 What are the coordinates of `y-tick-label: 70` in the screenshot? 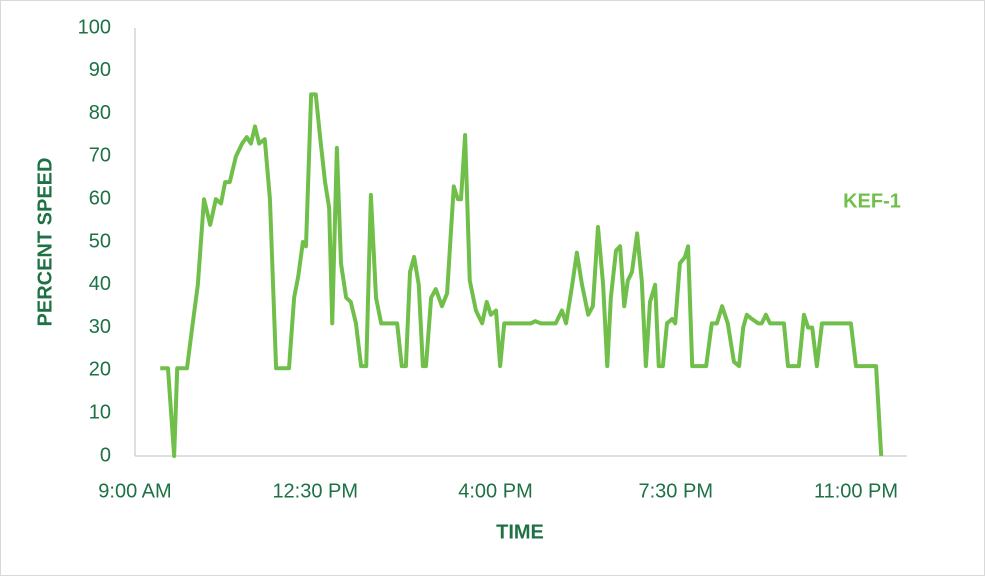 It's located at (100, 156).